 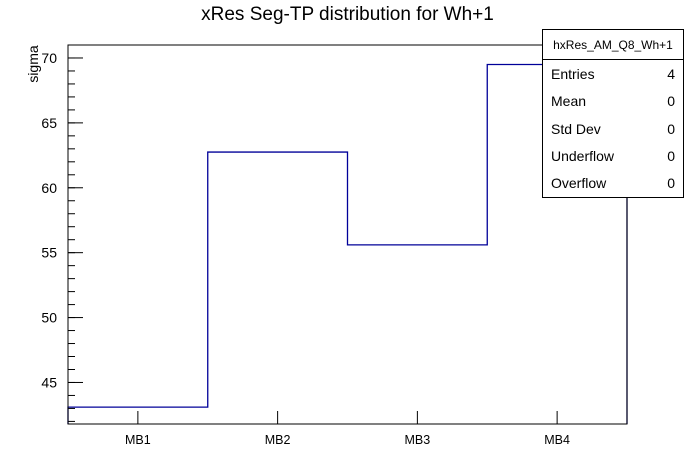 I want to click on y-tick-label: 70, so click(x=49, y=58).